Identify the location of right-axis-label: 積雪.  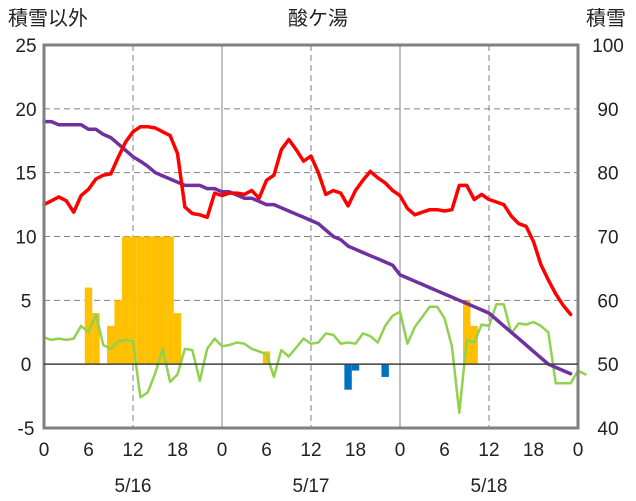
(606, 18).